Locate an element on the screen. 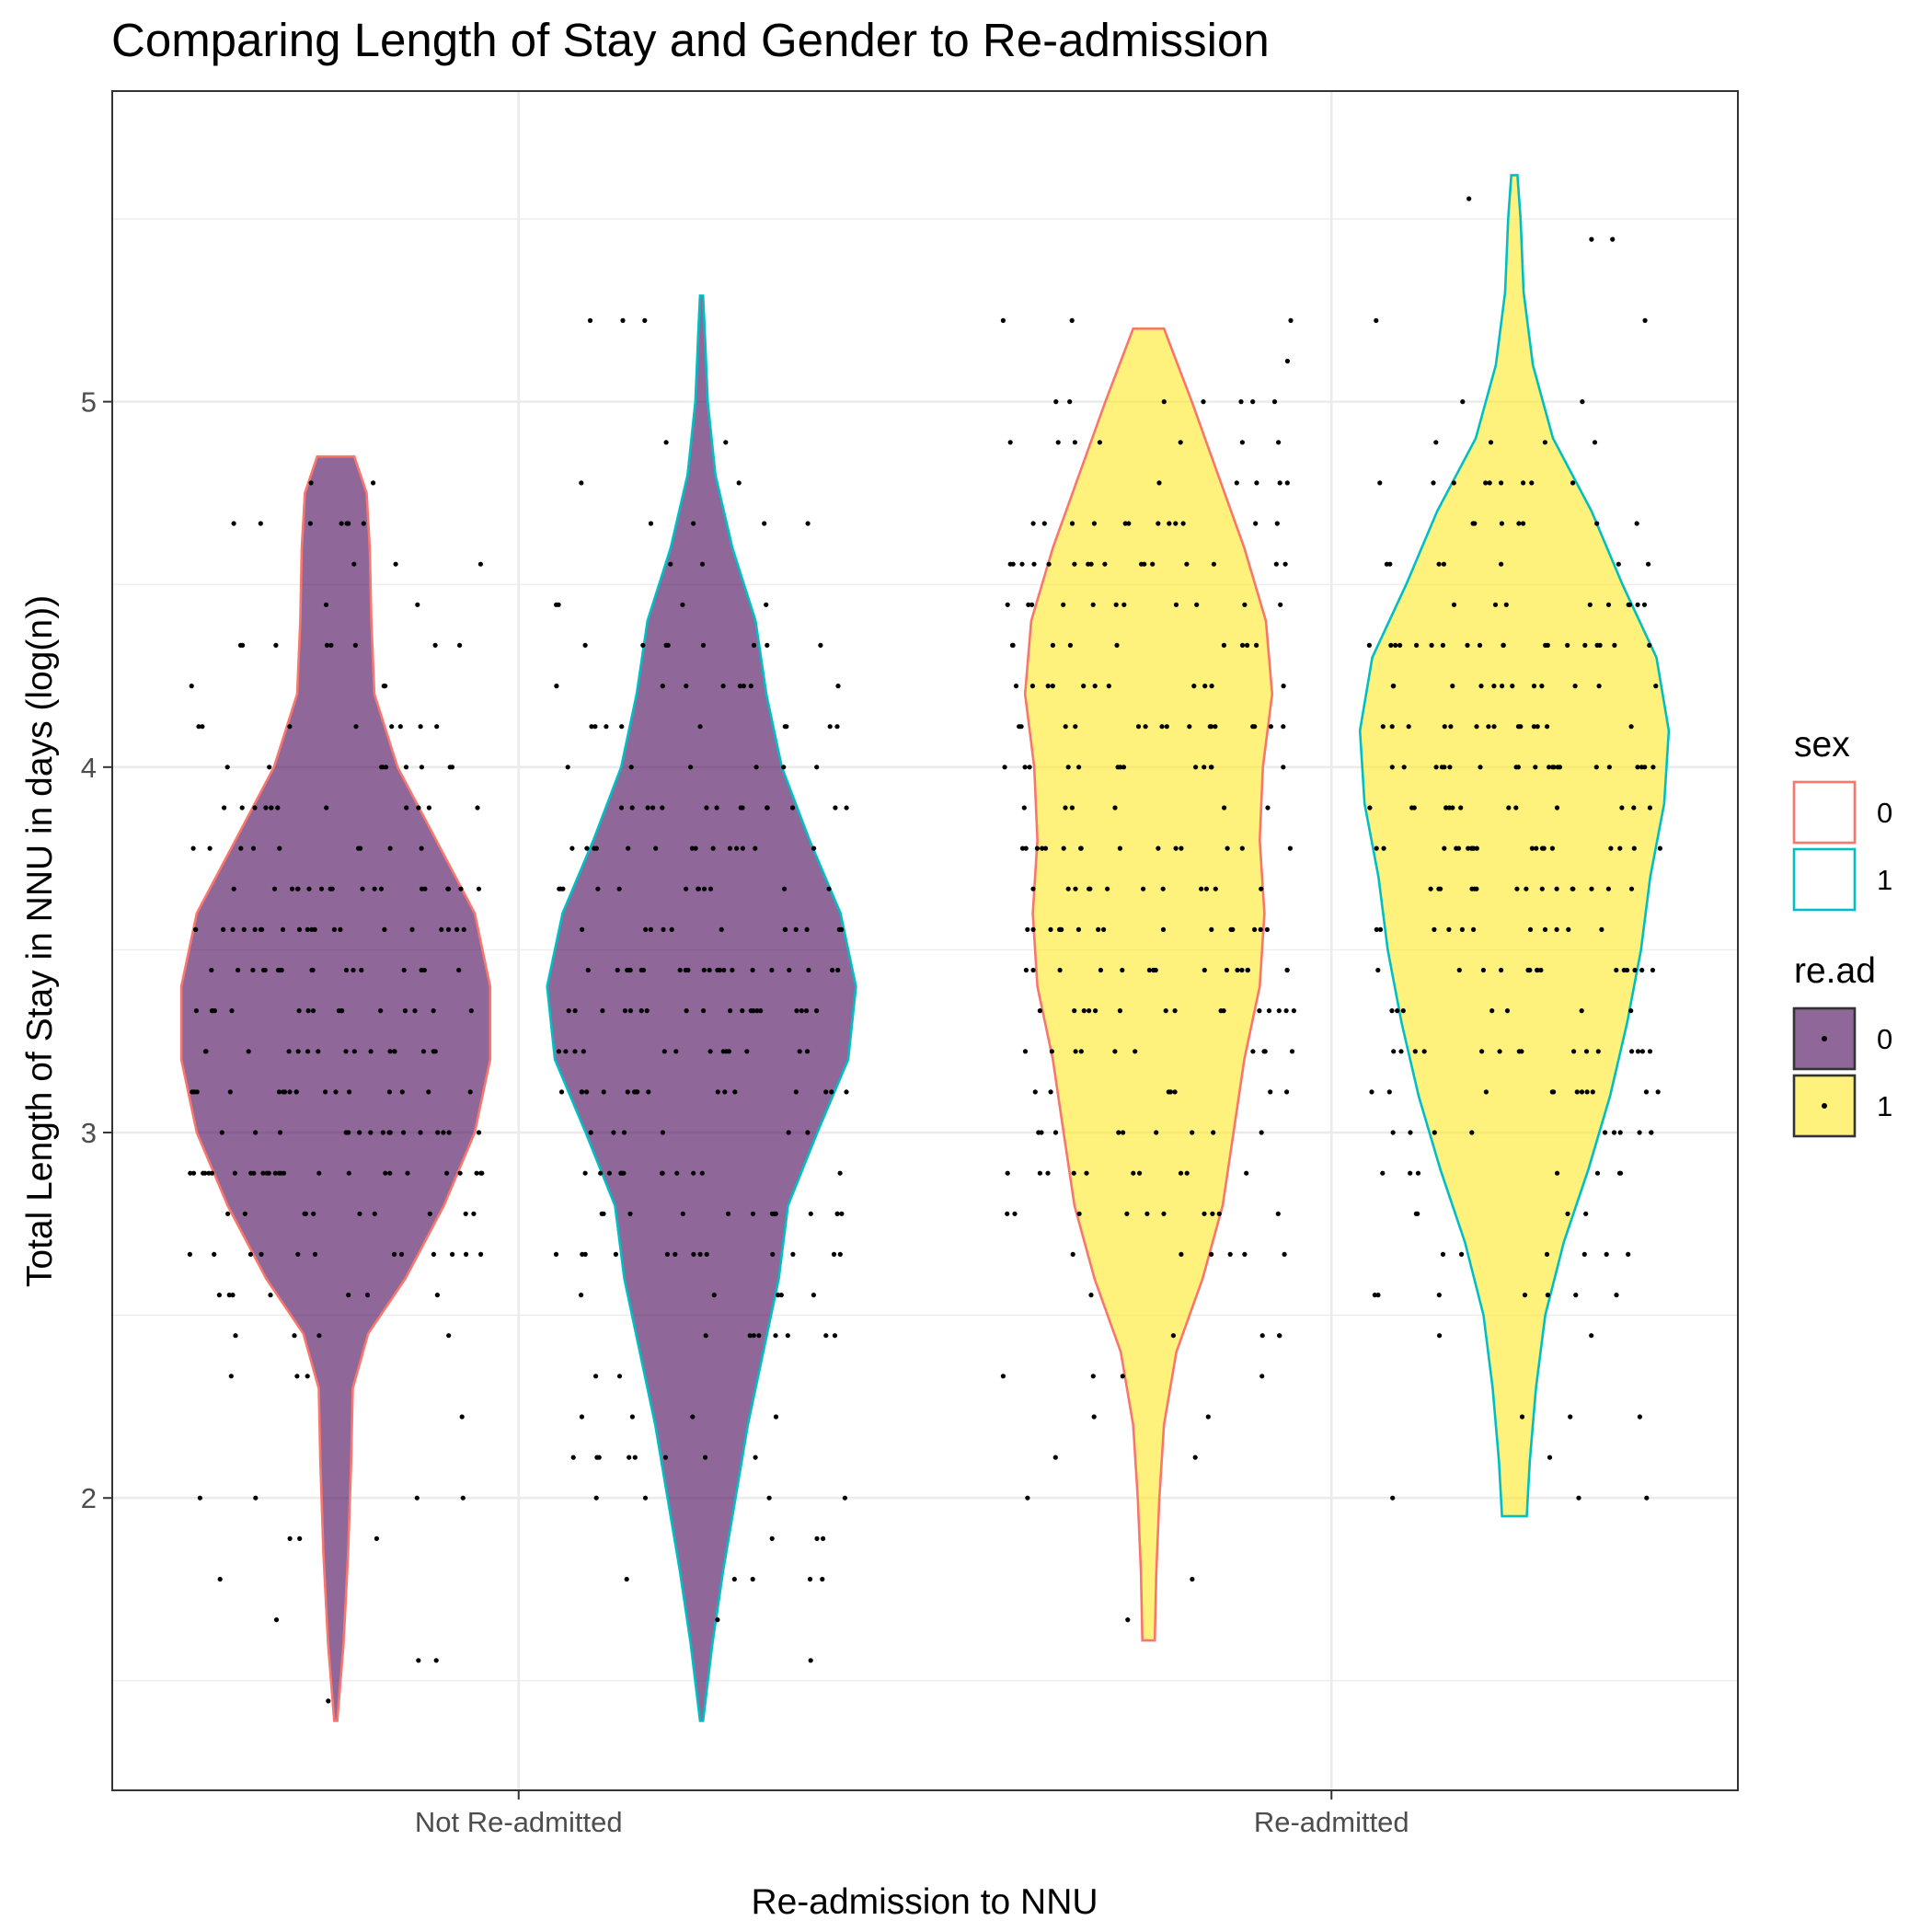 This screenshot has height=1932, width=1932. violin-sex-0-re-admitted is located at coordinates (1148, 984).